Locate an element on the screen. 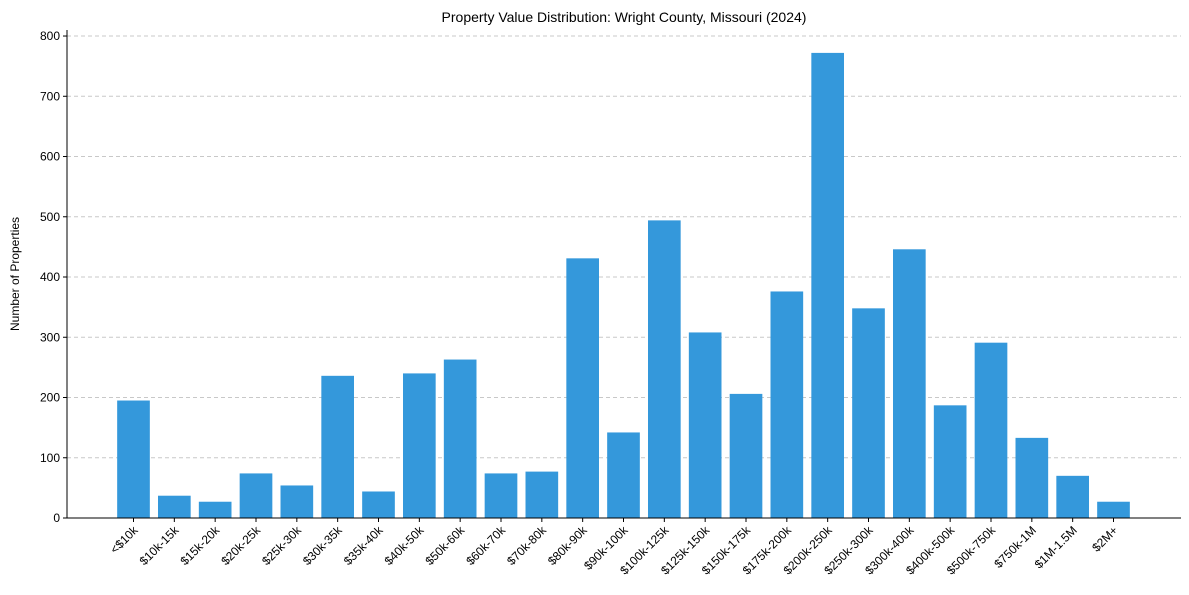  y-axis-title: Number of Properties is located at coordinates (15, 274).